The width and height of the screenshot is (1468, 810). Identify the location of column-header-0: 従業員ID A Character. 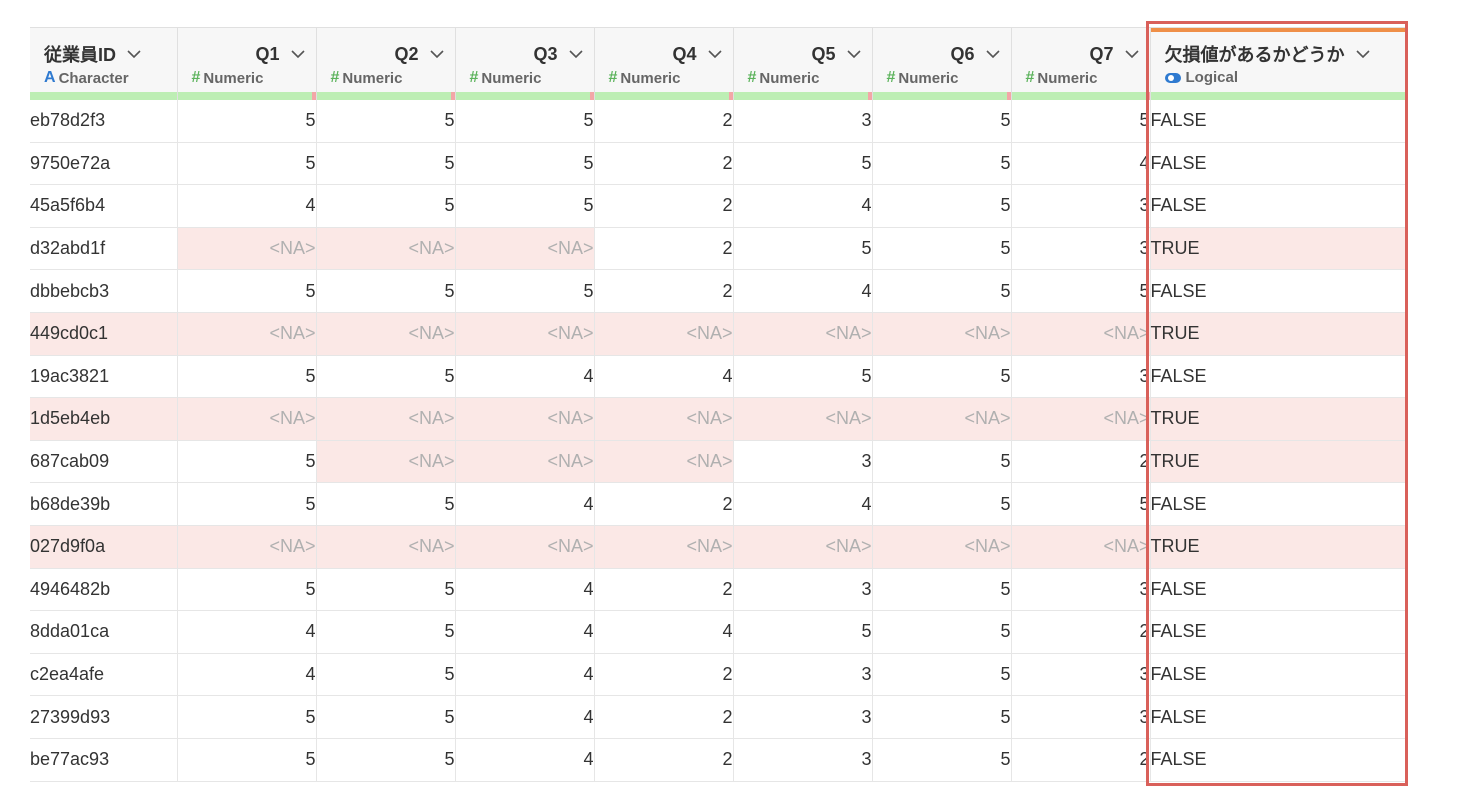
(104, 63).